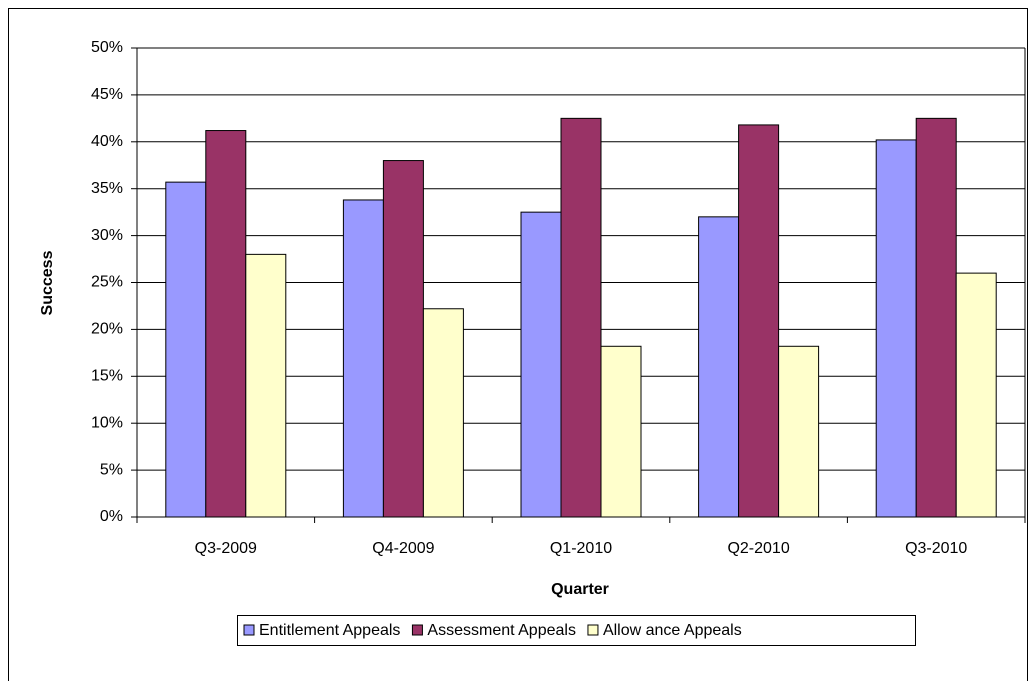 This screenshot has width=1034, height=681. What do you see at coordinates (936, 548) in the screenshot?
I see `x-tick-label: Q3-2010` at bounding box center [936, 548].